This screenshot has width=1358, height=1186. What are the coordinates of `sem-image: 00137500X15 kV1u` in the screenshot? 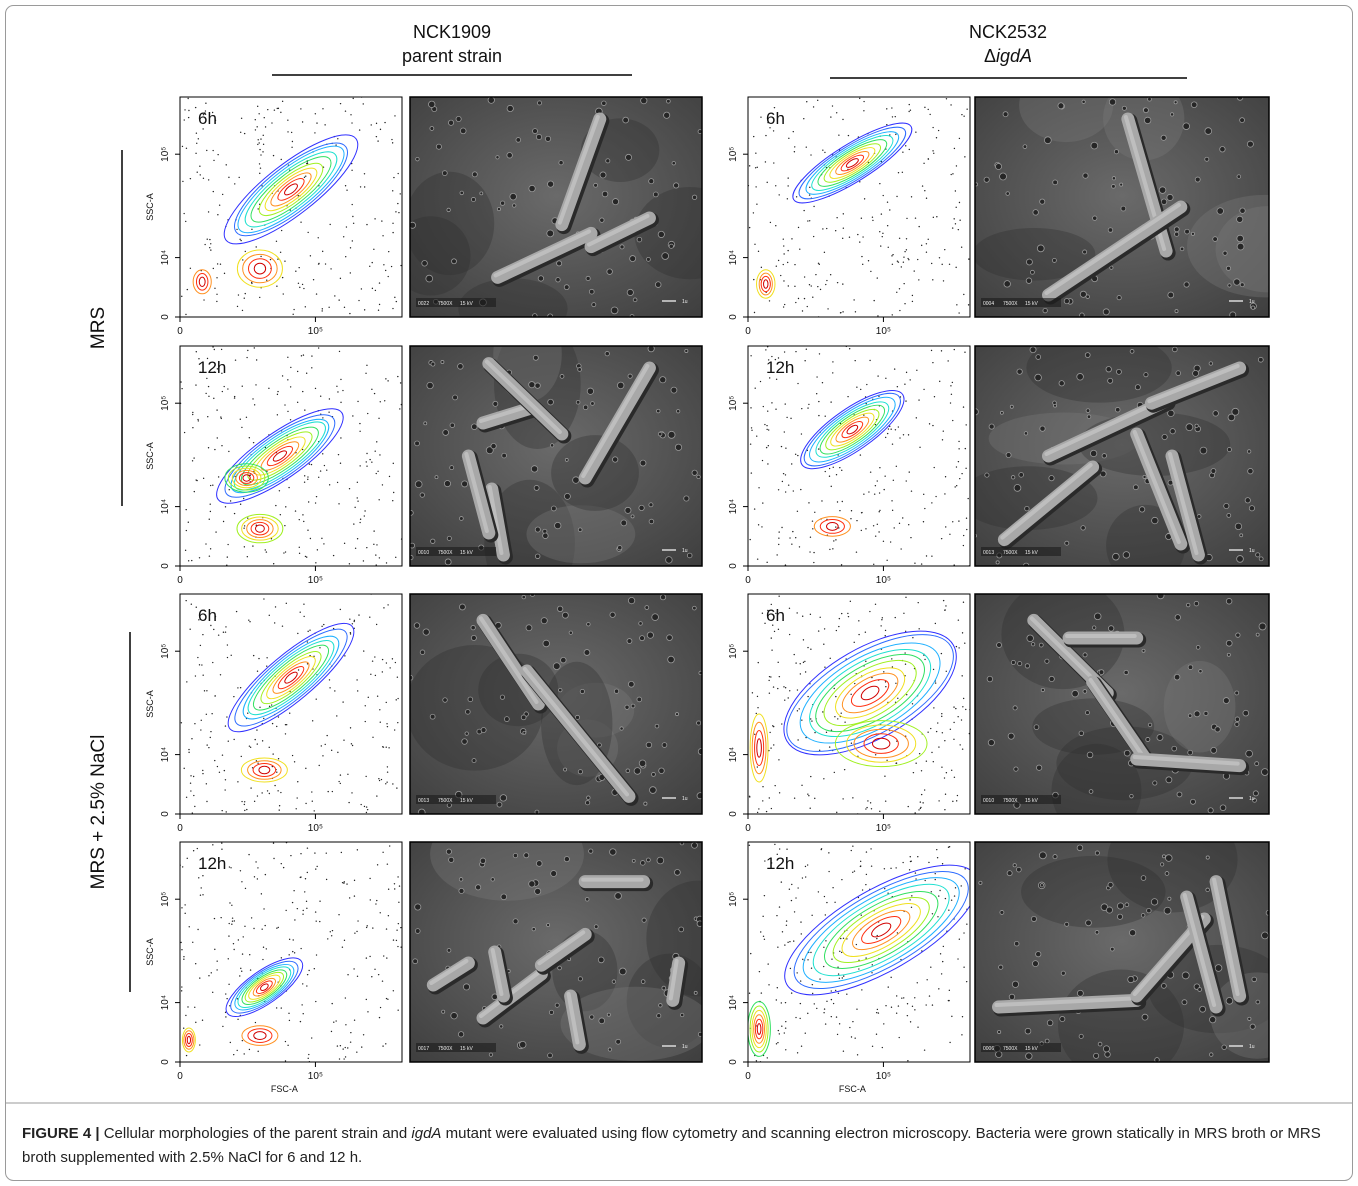 It's located at (1114, 459).